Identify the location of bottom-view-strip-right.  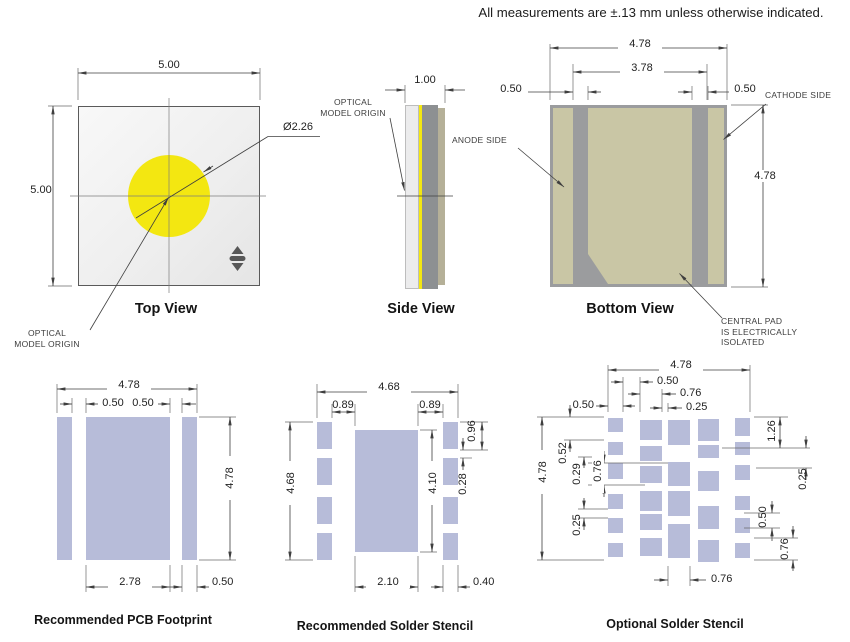
(700, 196).